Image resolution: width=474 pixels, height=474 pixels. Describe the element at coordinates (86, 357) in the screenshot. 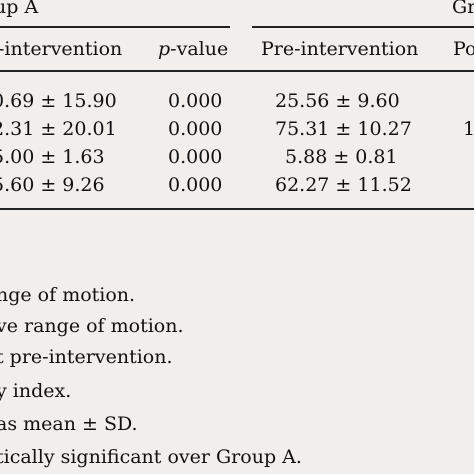

I see `footnote-3: t pre-intervention.` at that location.